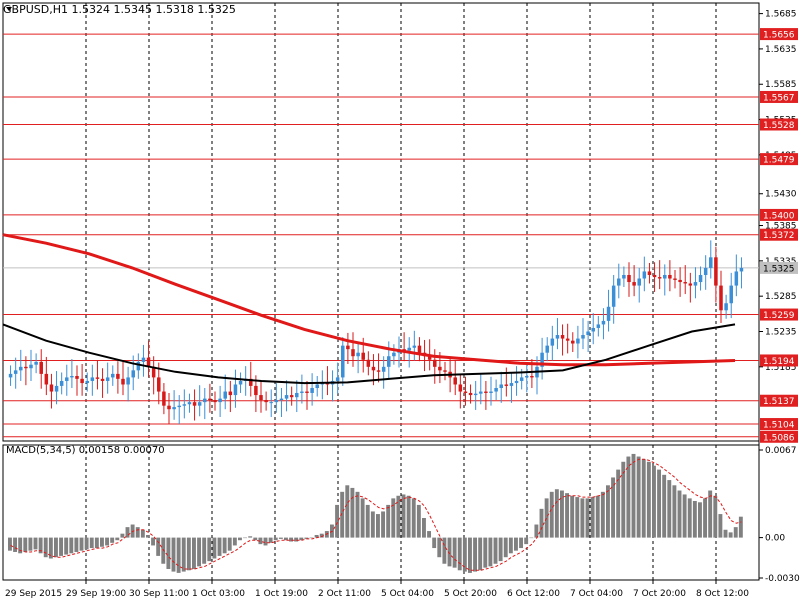 This screenshot has width=800, height=600. Describe the element at coordinates (369, 354) in the screenshot. I see `moving-average-fast` at that location.